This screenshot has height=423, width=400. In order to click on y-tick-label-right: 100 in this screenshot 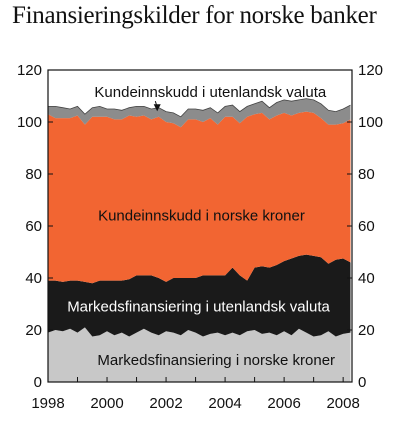, I will do `click(370, 122)`.